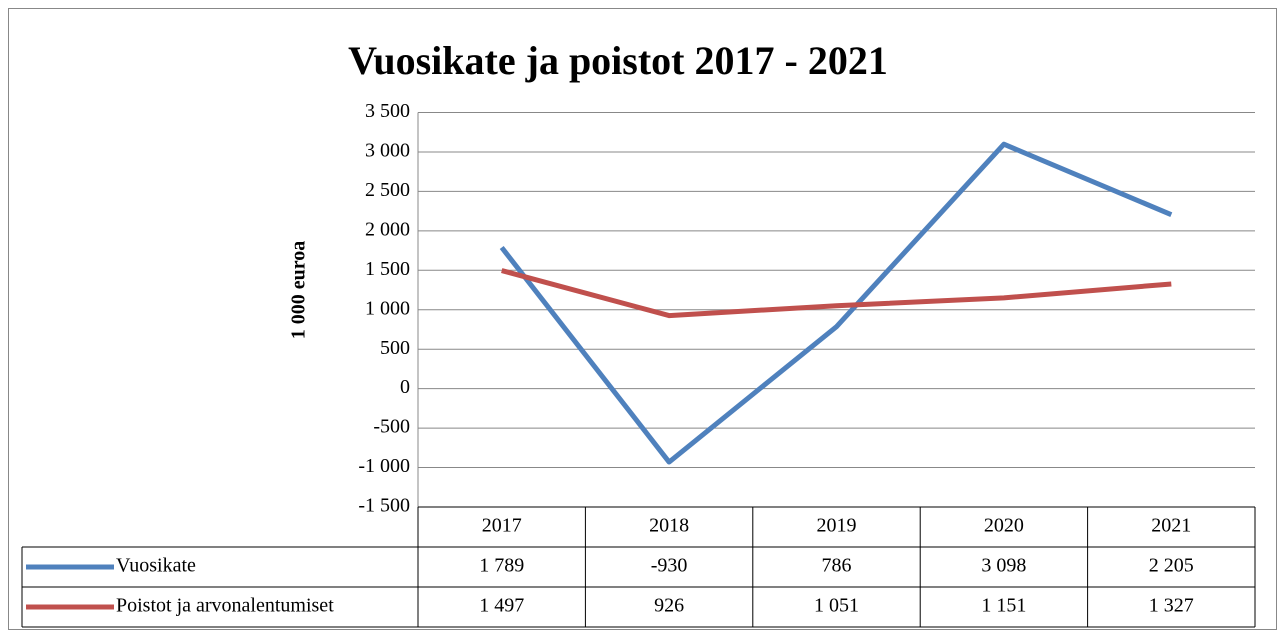  Describe the element at coordinates (1171, 606) in the screenshot. I see `data-table-value: 1 327` at that location.